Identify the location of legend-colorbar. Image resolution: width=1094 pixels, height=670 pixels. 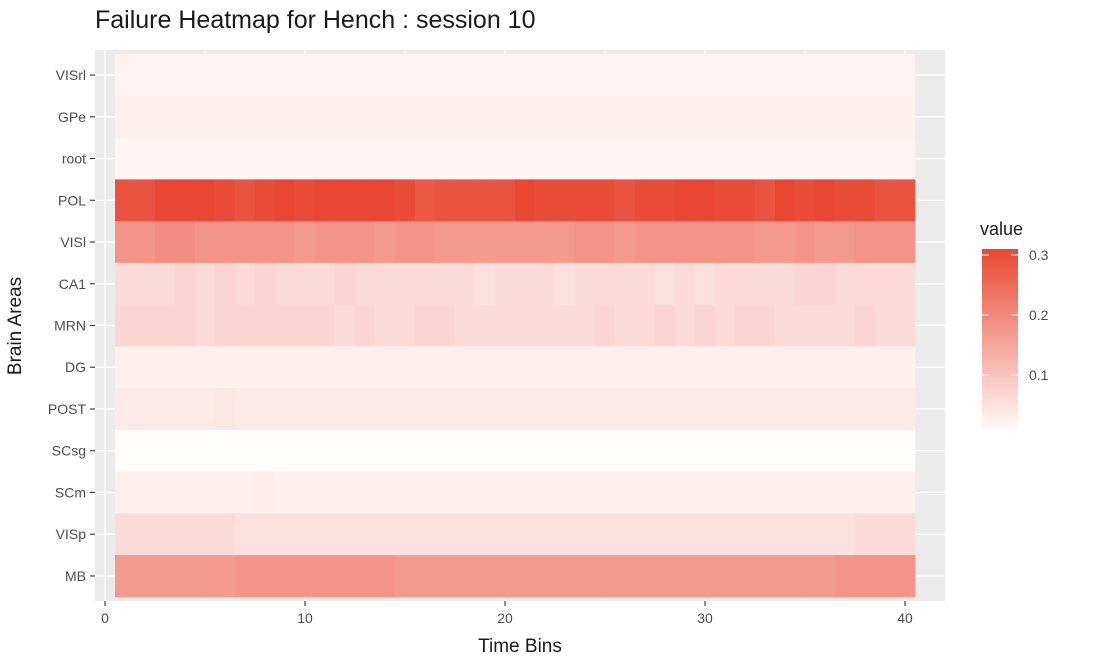
(1000, 339).